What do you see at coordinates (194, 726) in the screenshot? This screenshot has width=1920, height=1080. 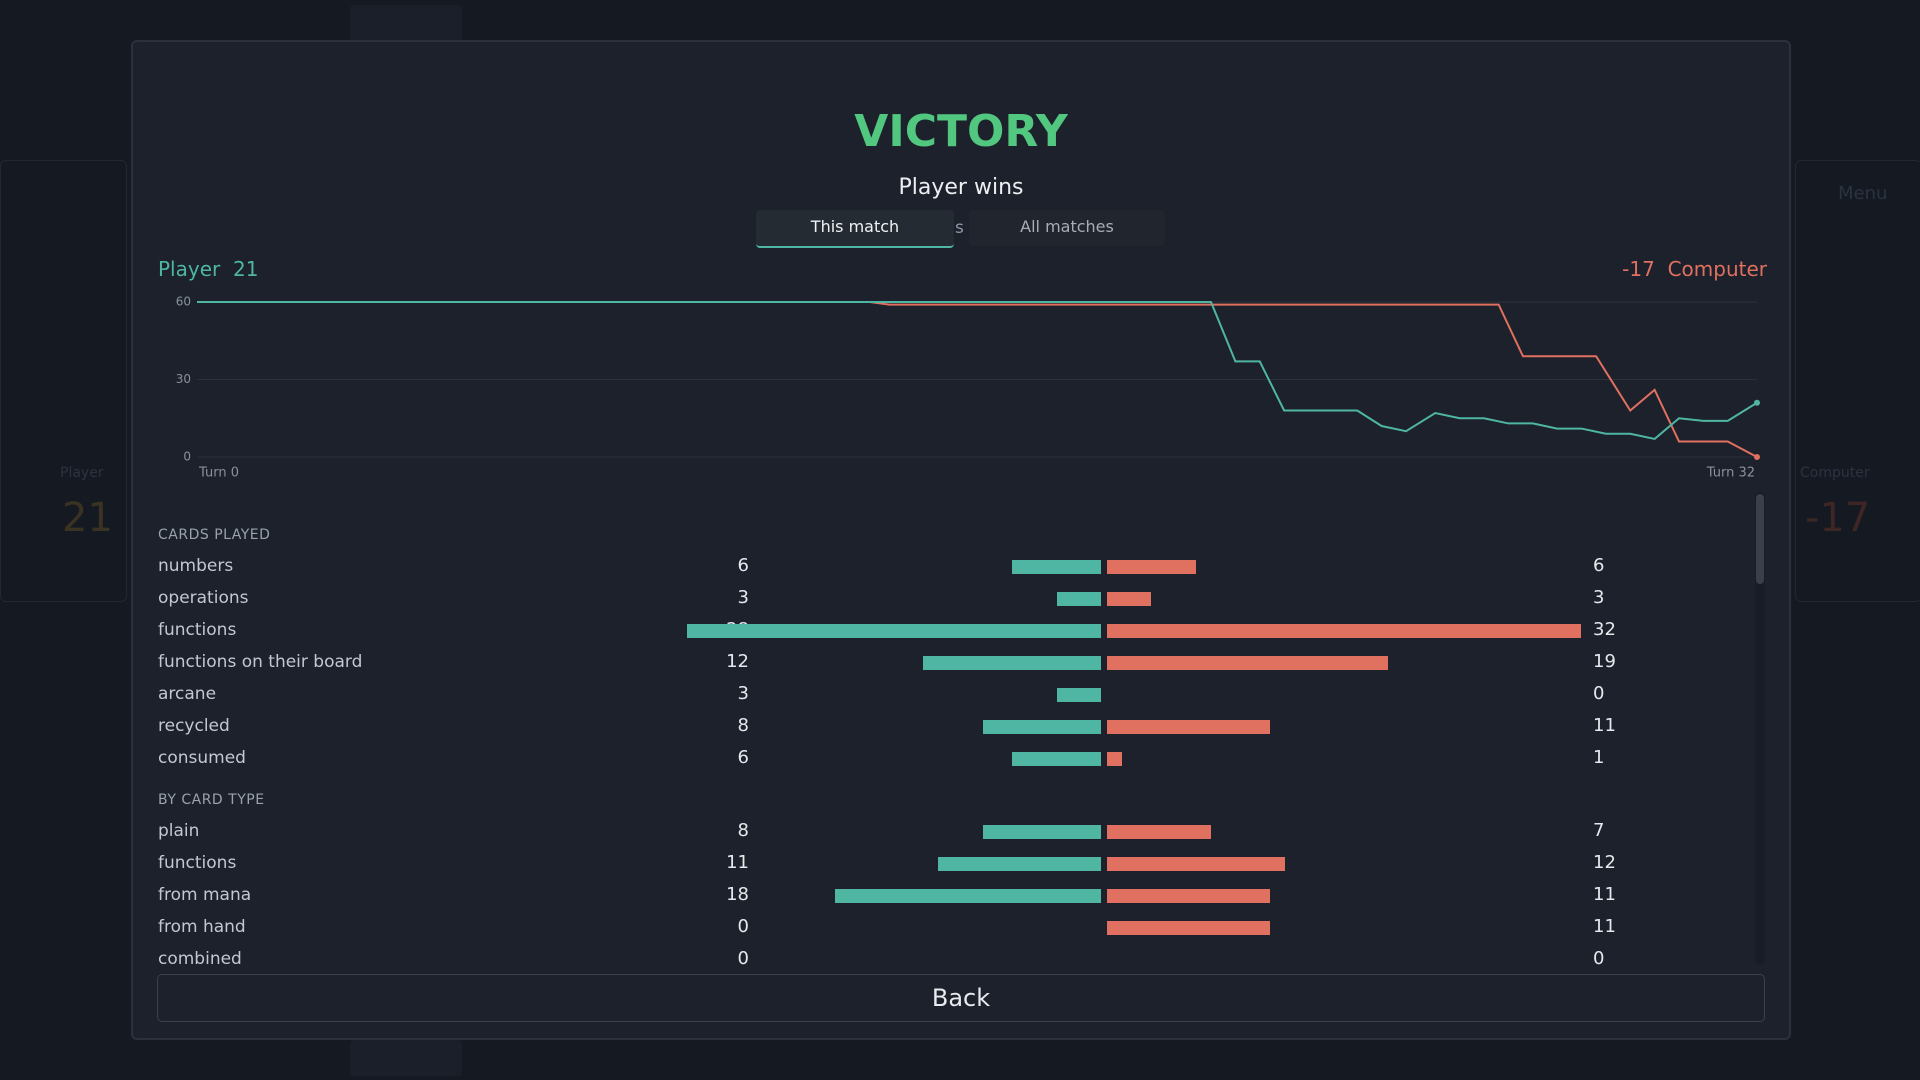 I see `row-label: recycled` at bounding box center [194, 726].